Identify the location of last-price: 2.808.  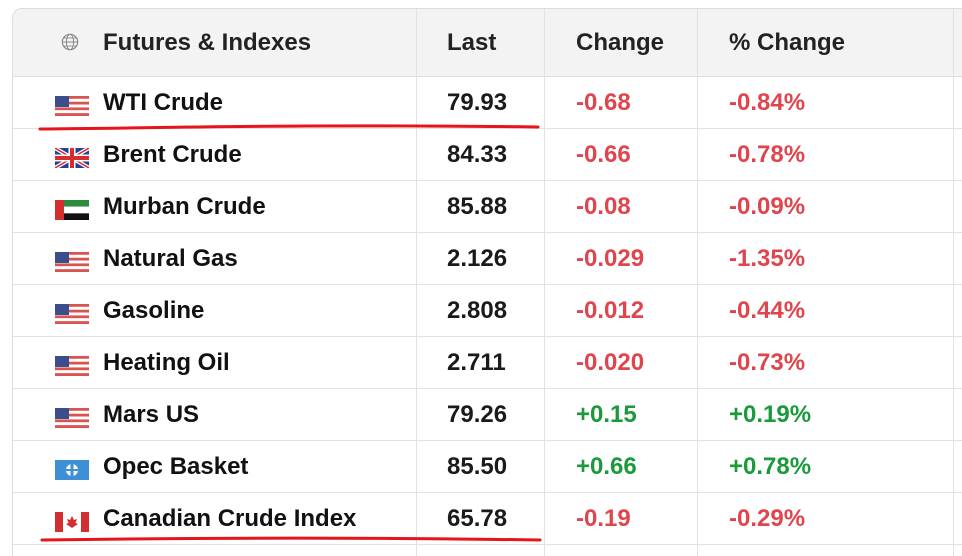
(477, 310).